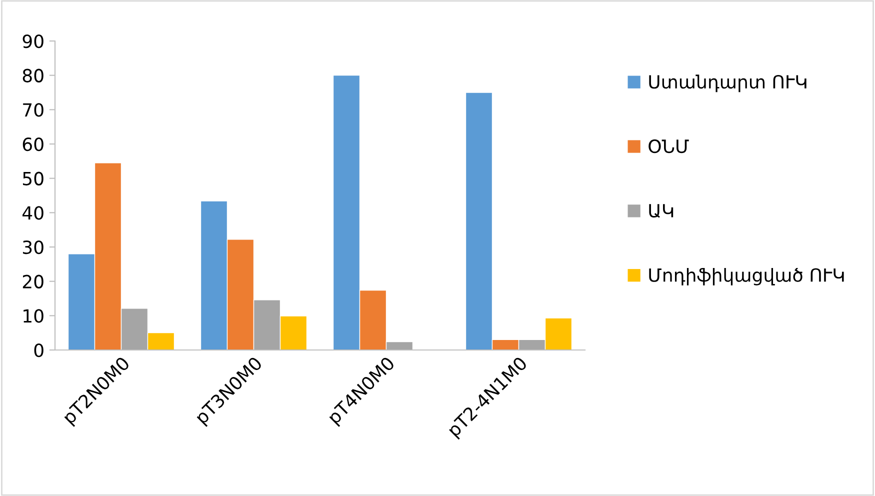 The width and height of the screenshot is (875, 496). Describe the element at coordinates (668, 146) in the screenshot. I see `legend-label: ՕՆՄ` at that location.